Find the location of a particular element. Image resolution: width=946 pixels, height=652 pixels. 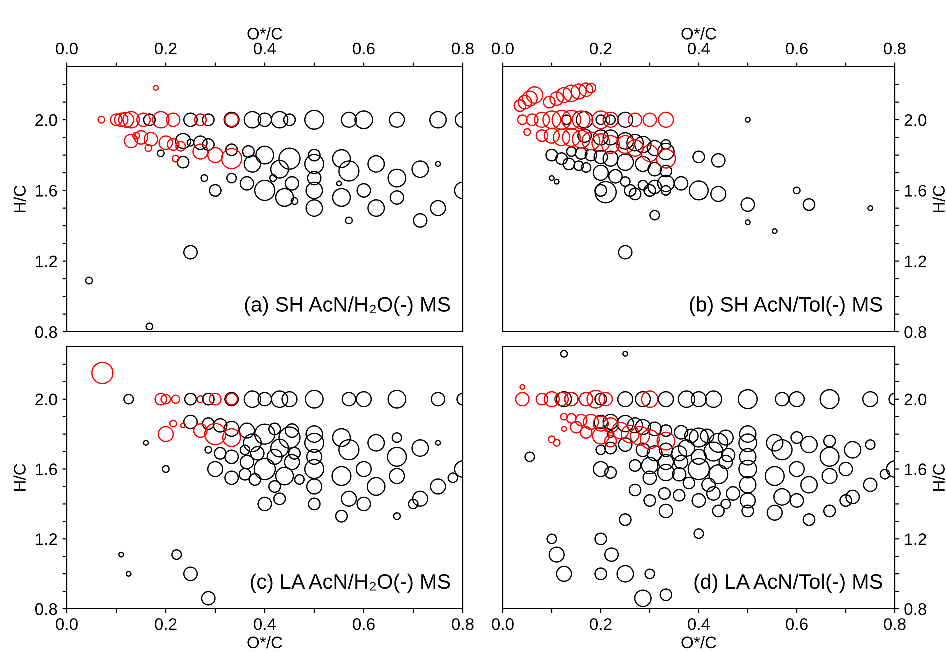

annotation: (a) SH AcN/H₂O(-) MS is located at coordinates (347, 306).